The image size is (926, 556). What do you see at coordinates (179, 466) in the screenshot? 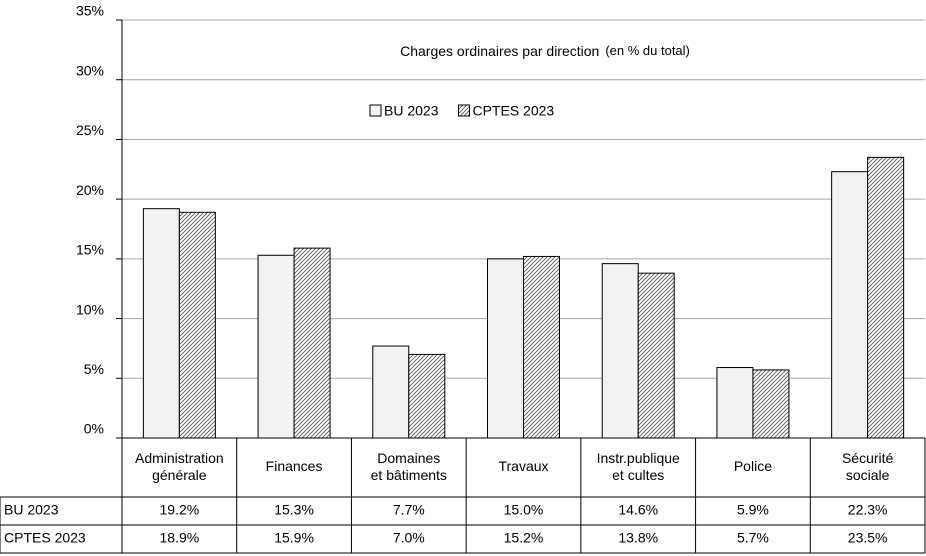
I see `x-tick-label: Administration générale` at bounding box center [179, 466].